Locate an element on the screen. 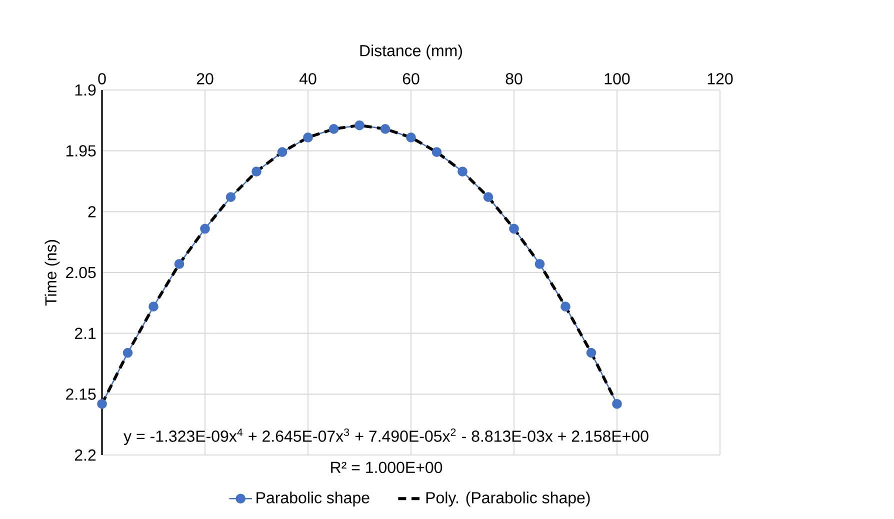  y-tick-label: 2.15 is located at coordinates (81, 394).